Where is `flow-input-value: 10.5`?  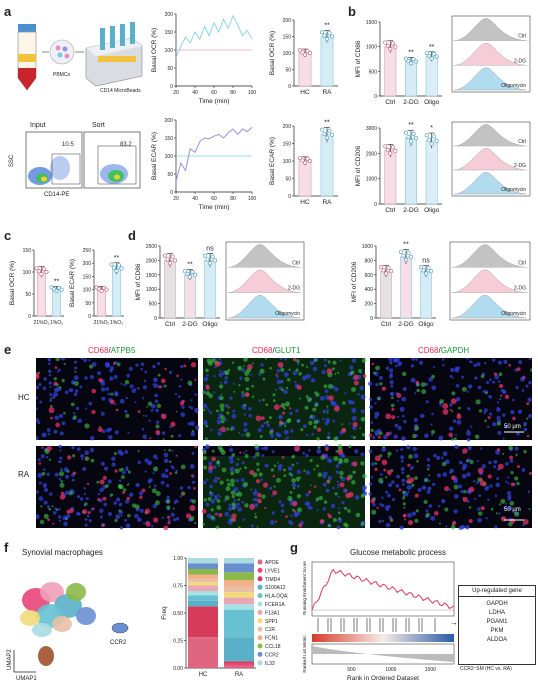 flow-input-value: 10.5 is located at coordinates (68, 145).